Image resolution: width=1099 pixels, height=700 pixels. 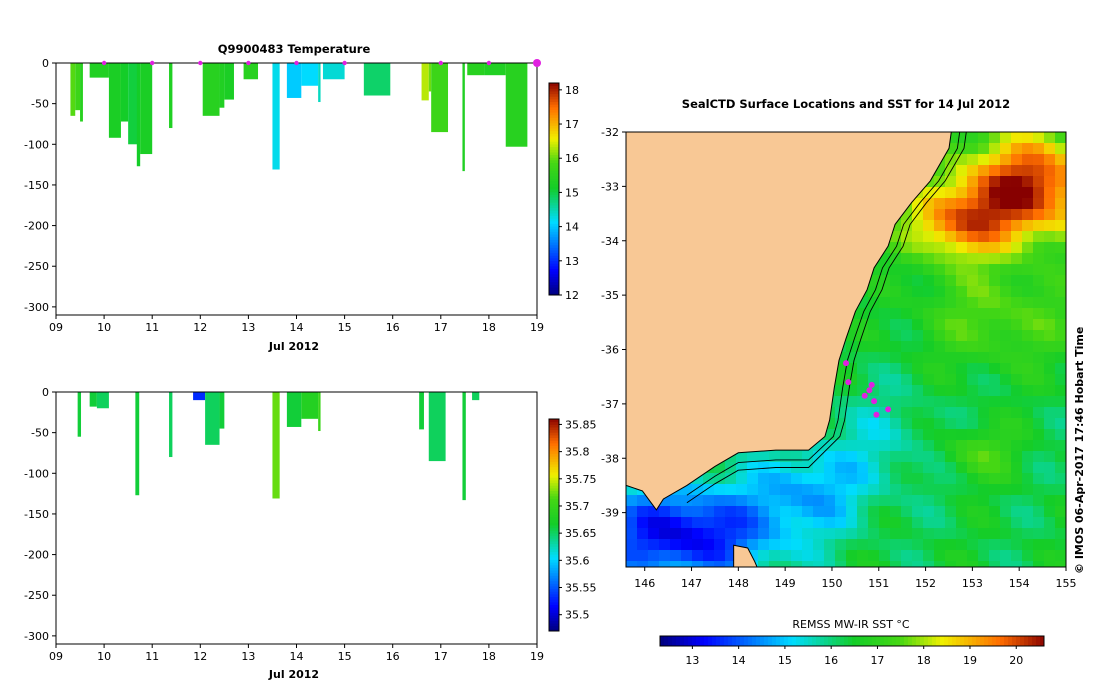 I want to click on lon-tick-label: 146, so click(x=644, y=583).